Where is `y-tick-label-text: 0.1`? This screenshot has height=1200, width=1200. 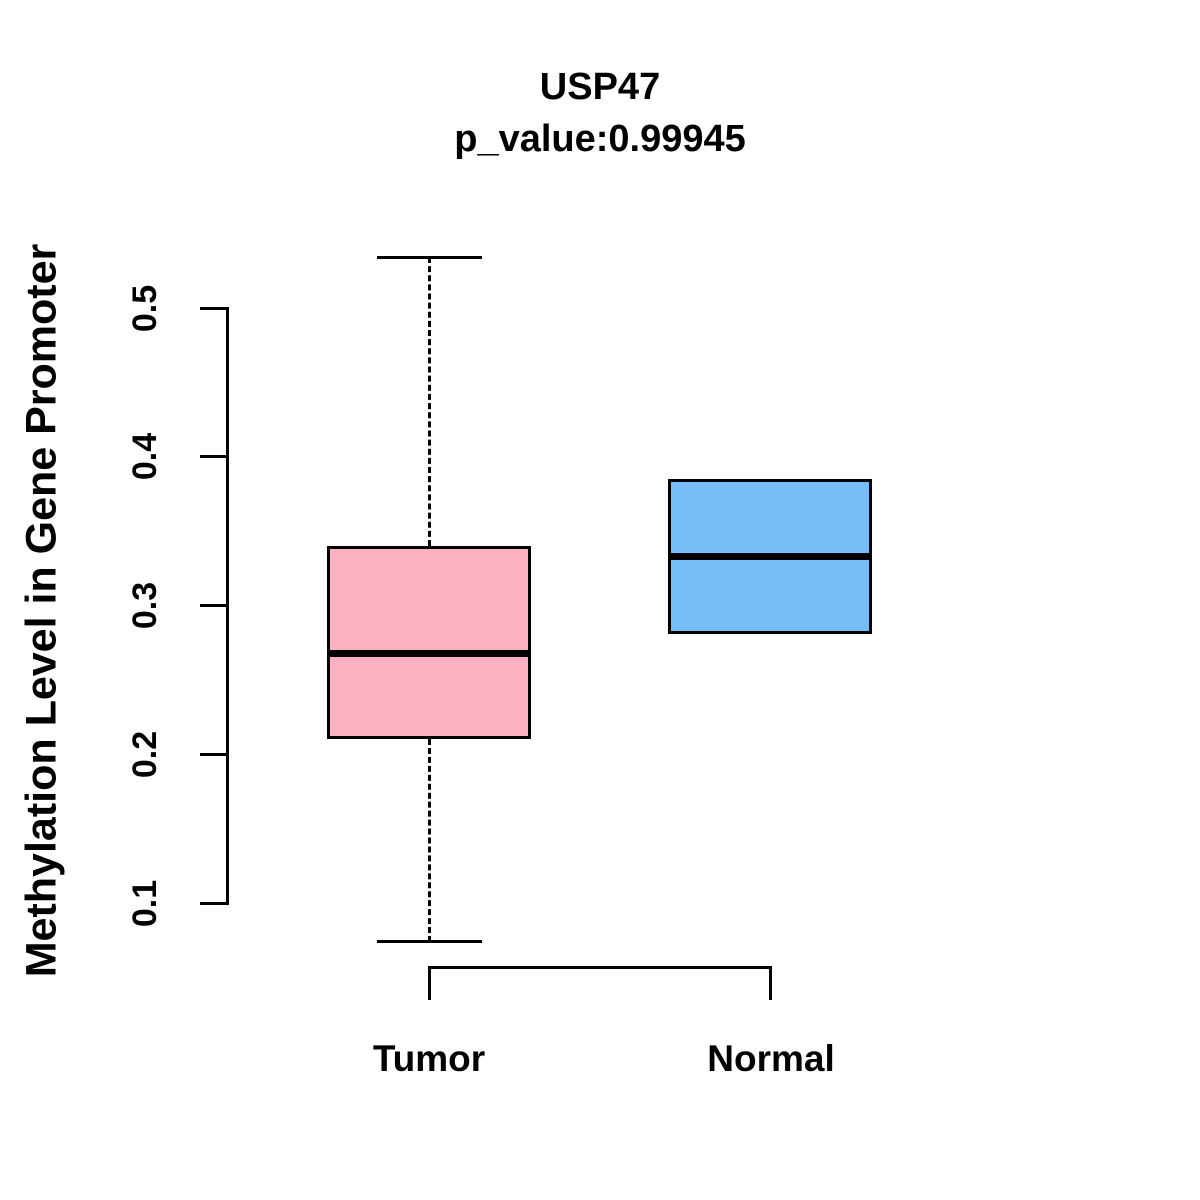
y-tick-label-text: 0.1 is located at coordinates (145, 903).